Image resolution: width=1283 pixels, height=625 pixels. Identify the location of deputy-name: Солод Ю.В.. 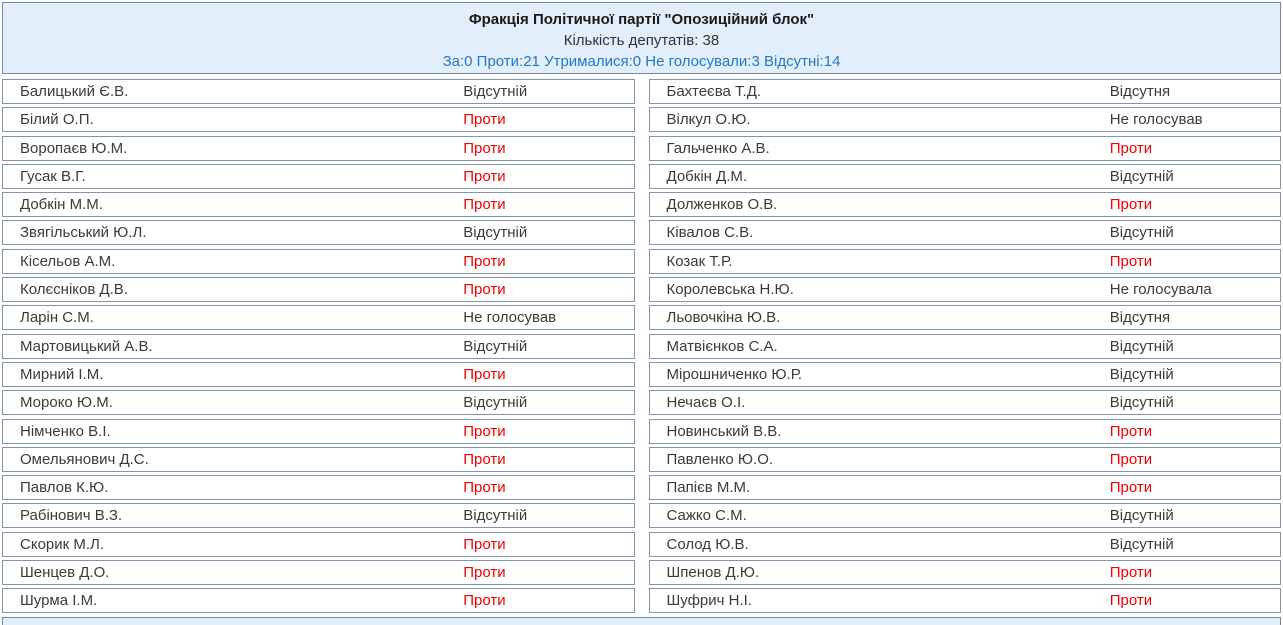
(707, 544).